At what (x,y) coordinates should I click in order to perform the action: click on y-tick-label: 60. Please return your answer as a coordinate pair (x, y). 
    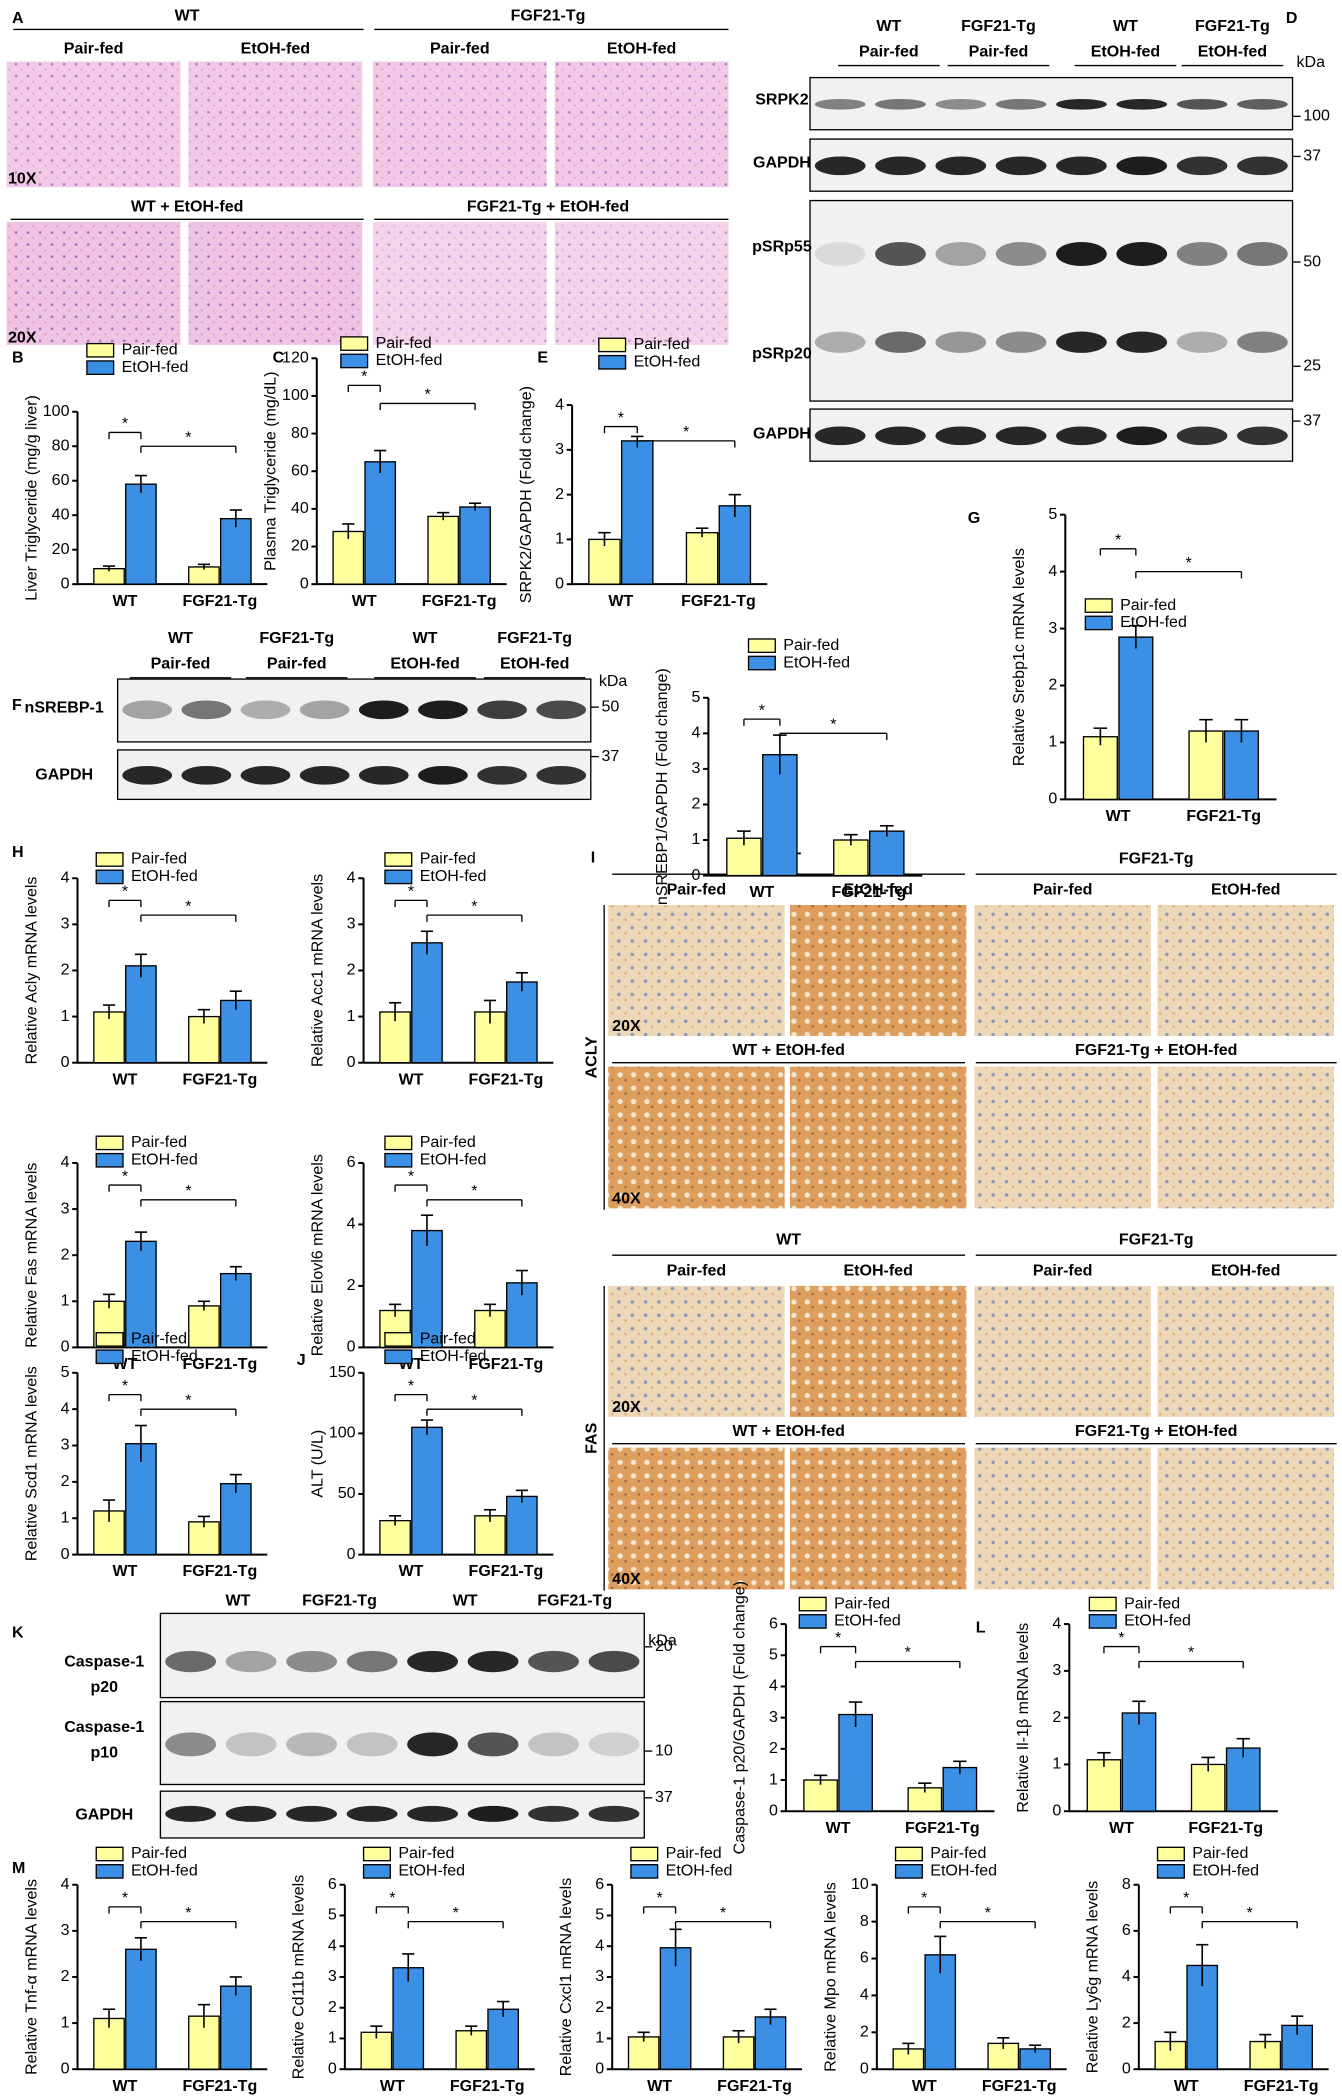
    Looking at the image, I should click on (300, 470).